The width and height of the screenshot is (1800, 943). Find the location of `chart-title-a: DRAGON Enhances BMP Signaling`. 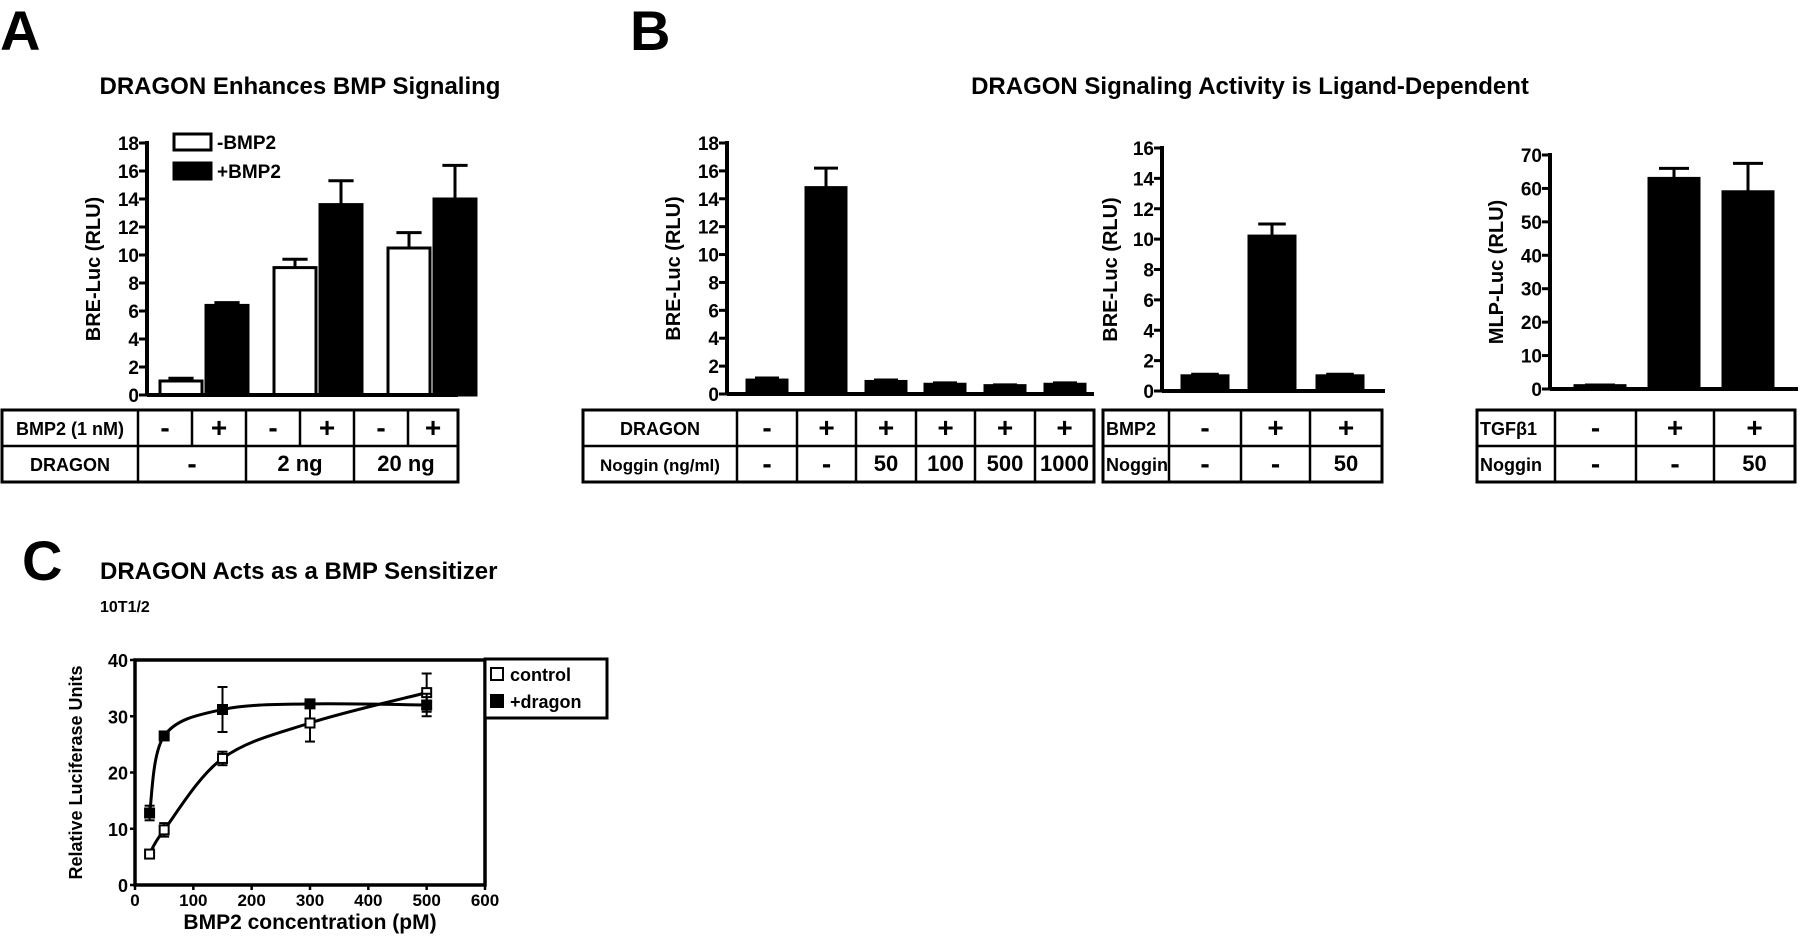

chart-title-a: DRAGON Enhances BMP Signaling is located at coordinates (300, 86).